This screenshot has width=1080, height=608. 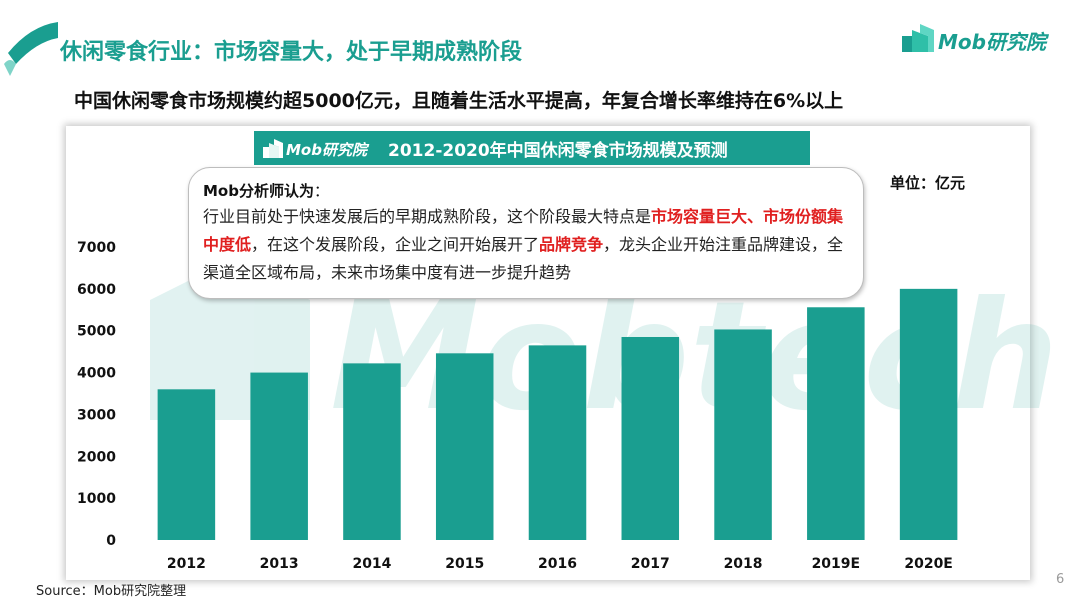 I want to click on callout-text-1: 行业目前处于快速发展后的早期成熟阶段，这个阶段最大特点是, so click(x=427, y=216).